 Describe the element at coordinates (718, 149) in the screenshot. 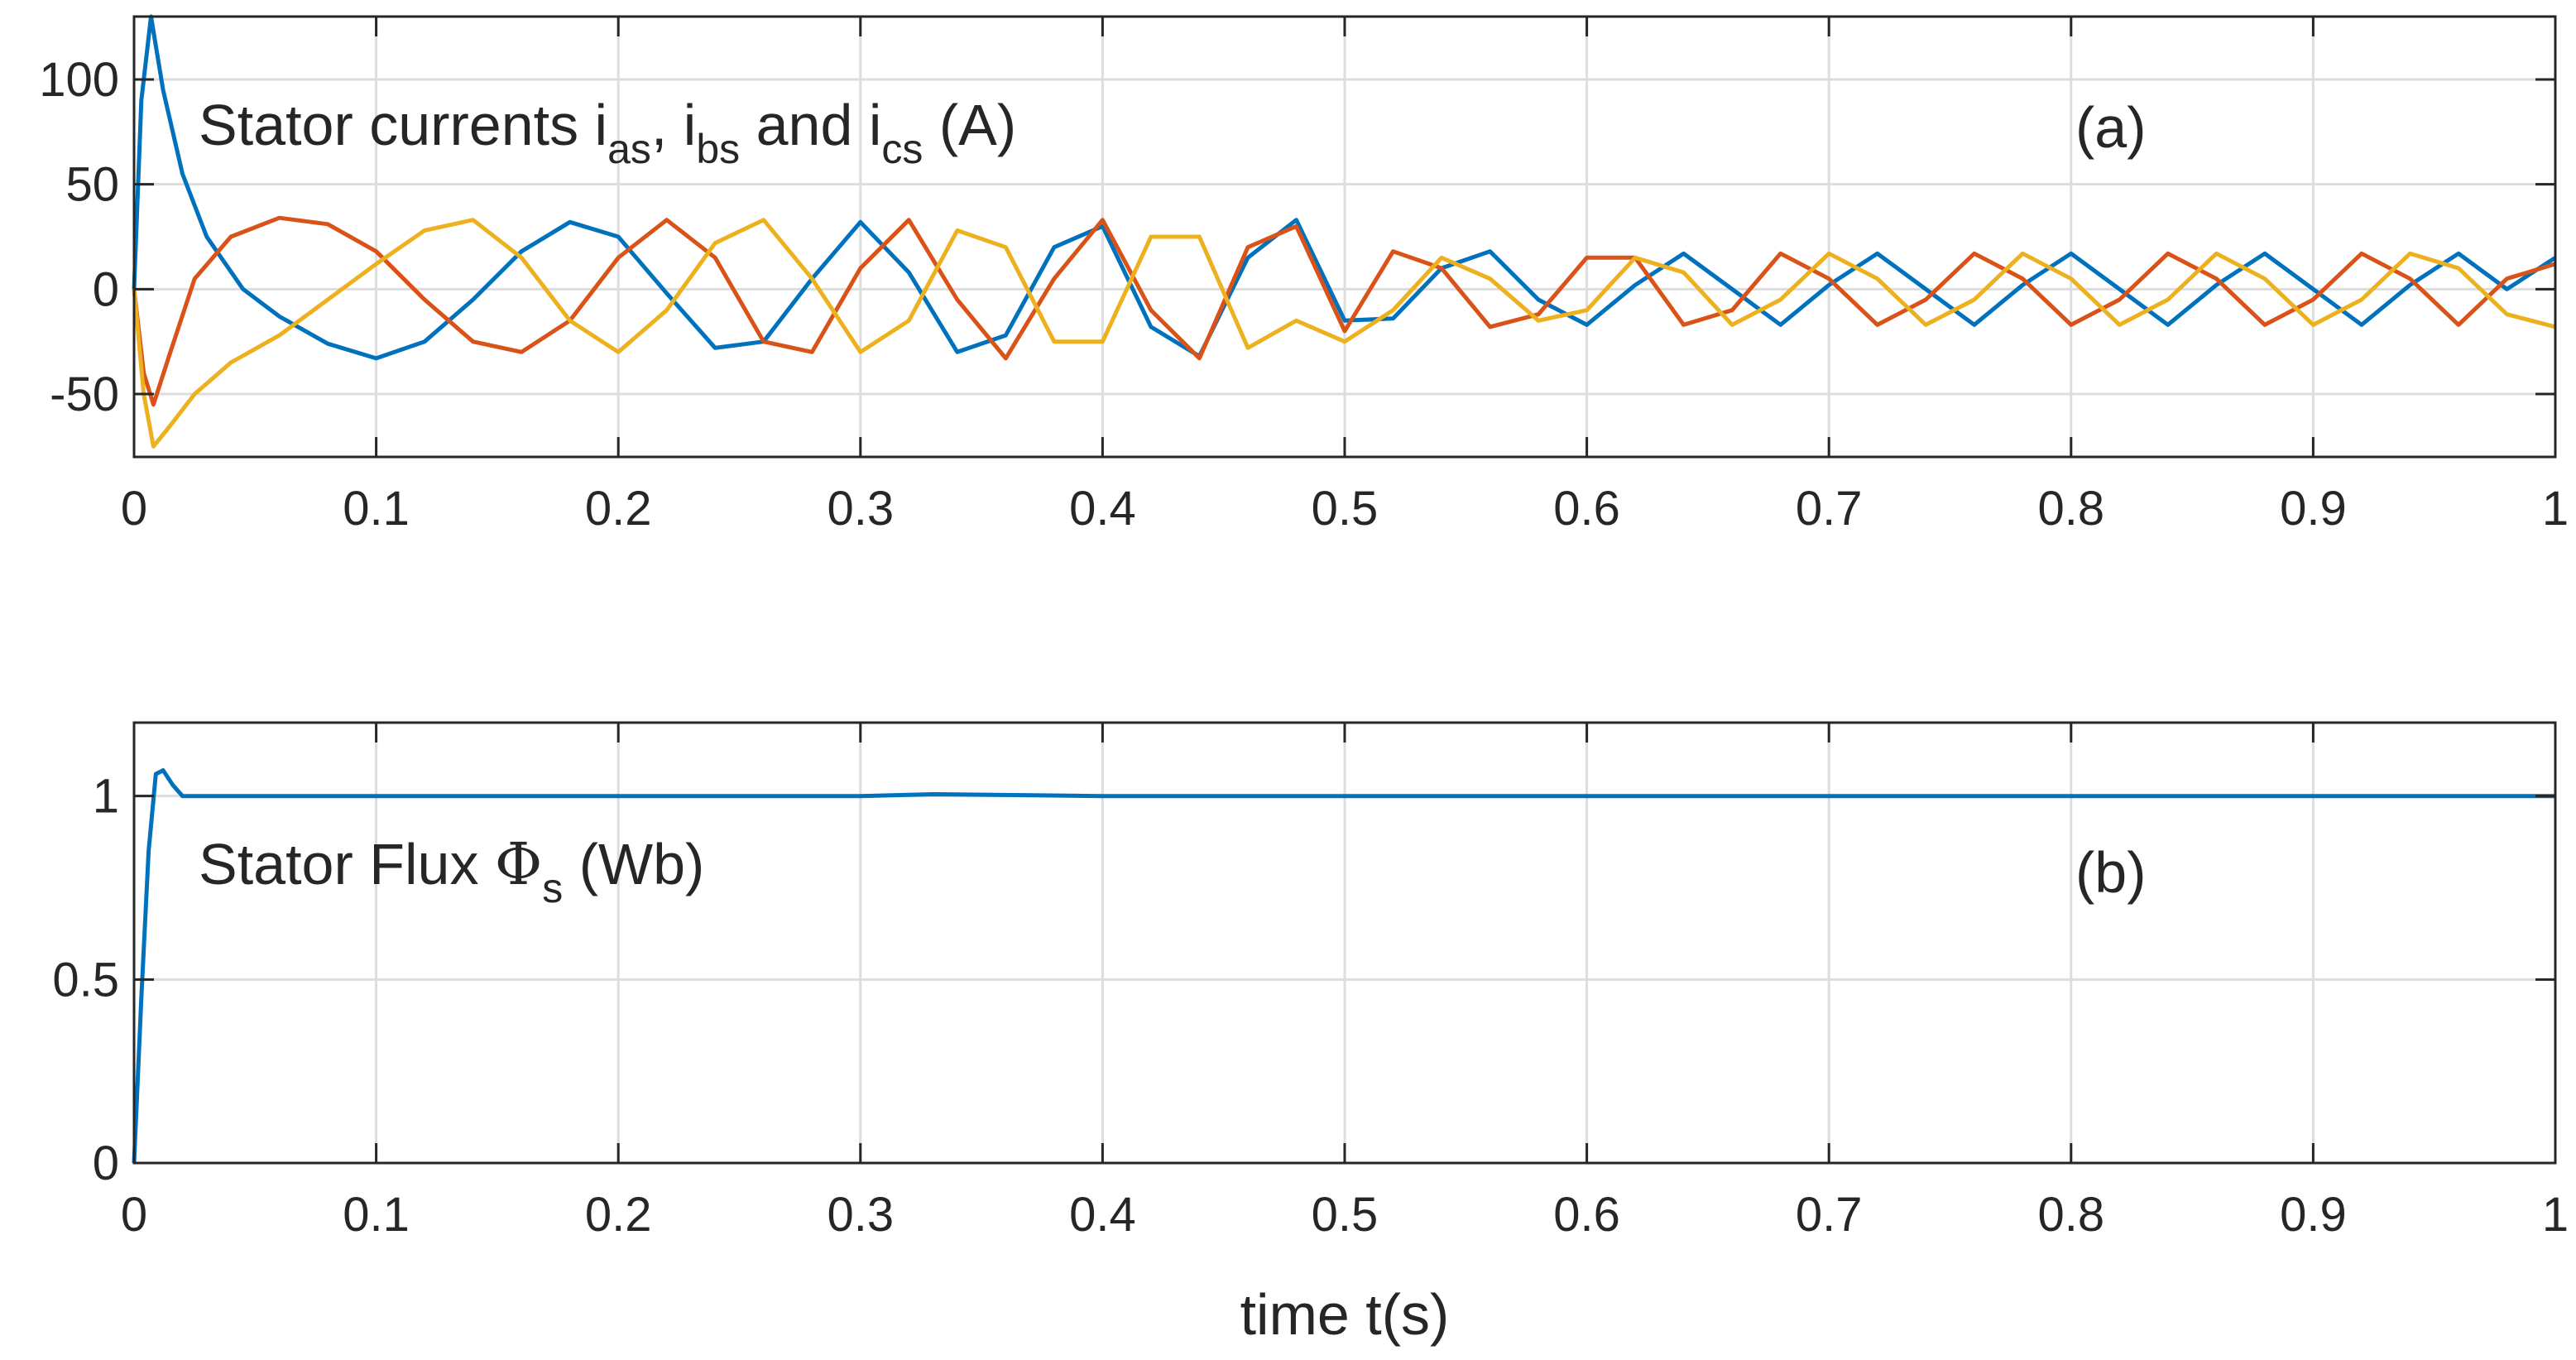

I see `annotation-a-sub2: bs` at that location.